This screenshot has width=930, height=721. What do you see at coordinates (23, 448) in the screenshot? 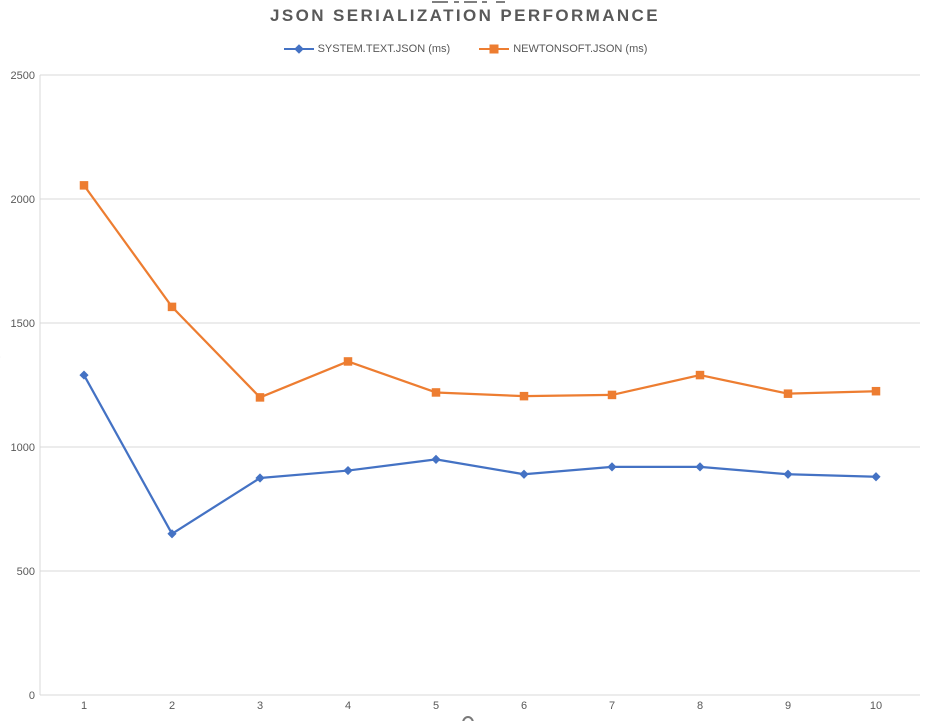
I see `y-tick-label-1000: 1000` at bounding box center [23, 448].